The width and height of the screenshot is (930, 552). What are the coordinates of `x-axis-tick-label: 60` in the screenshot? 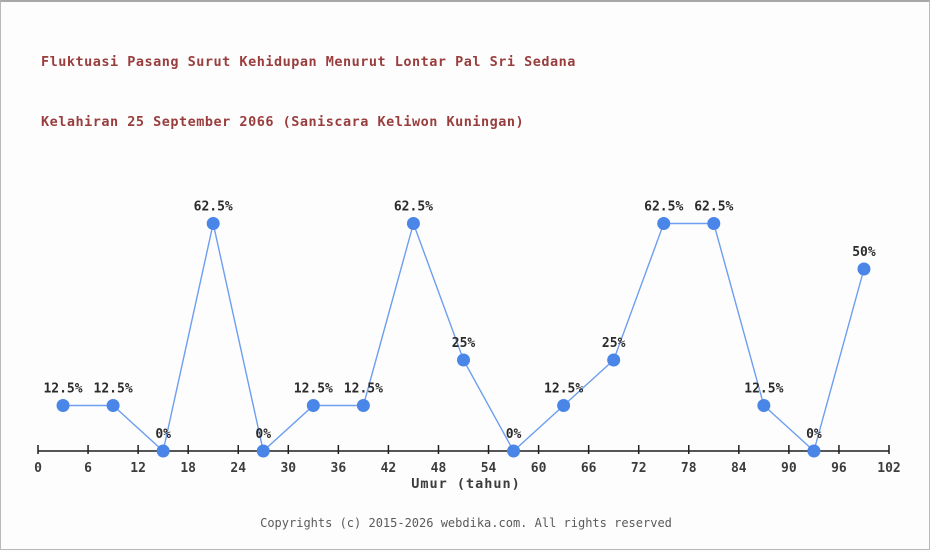 It's located at (539, 468).